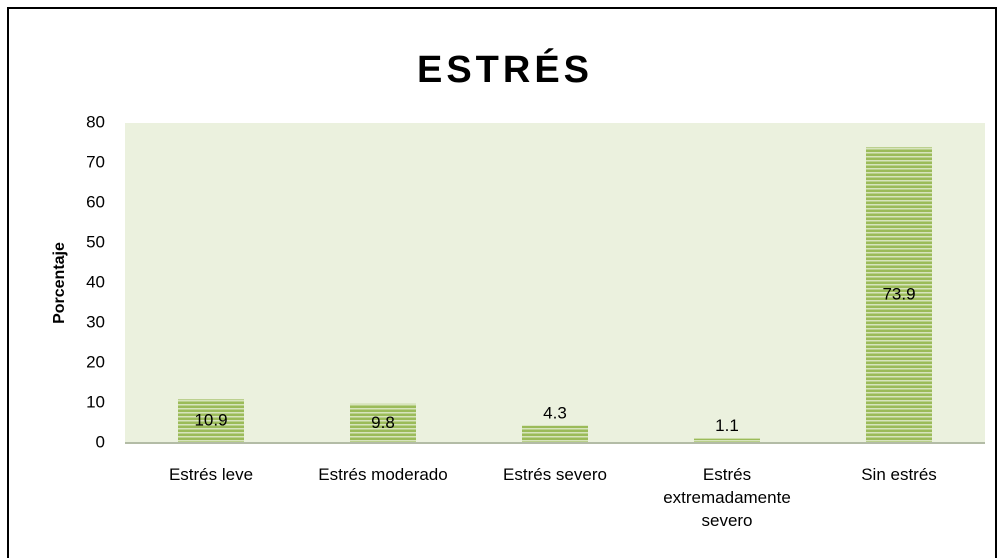  Describe the element at coordinates (505, 69) in the screenshot. I see `chart-title: ESTRÉS` at that location.